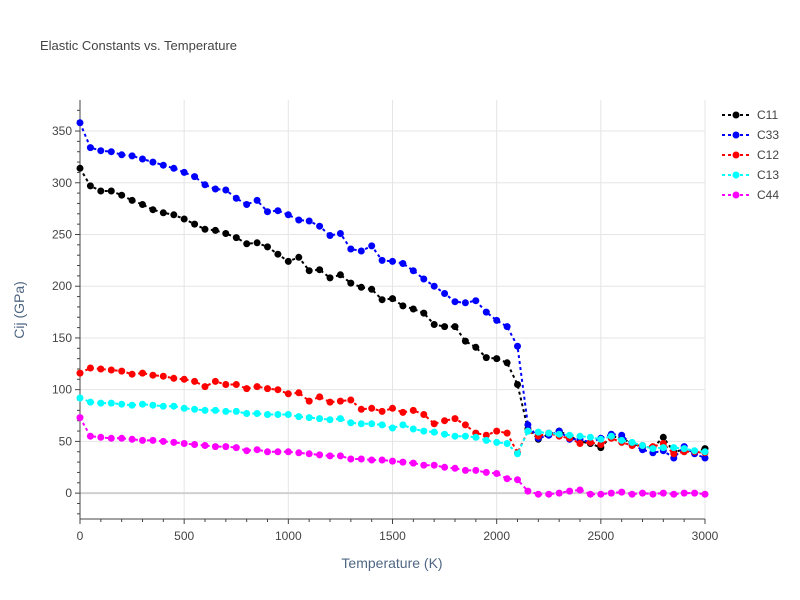  I want to click on y-tick-label: 50, so click(66, 441).